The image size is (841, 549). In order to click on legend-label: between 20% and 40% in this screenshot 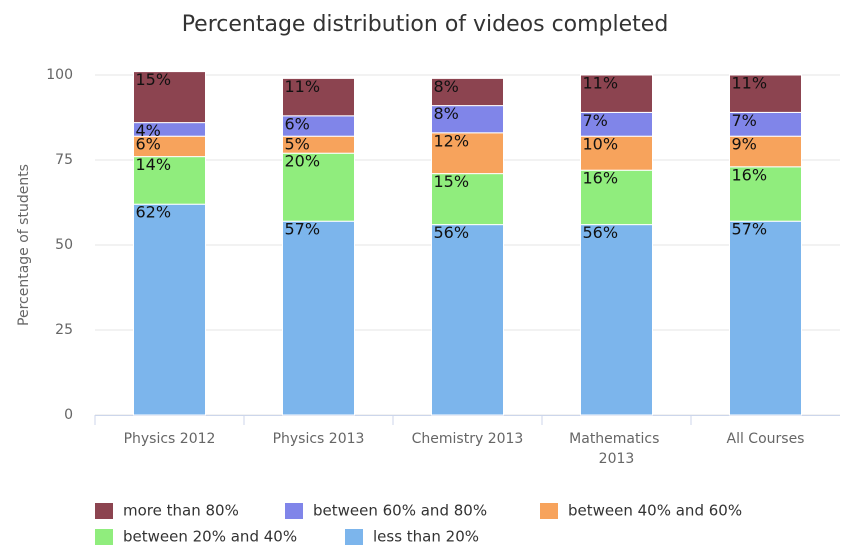, I will do `click(210, 537)`.